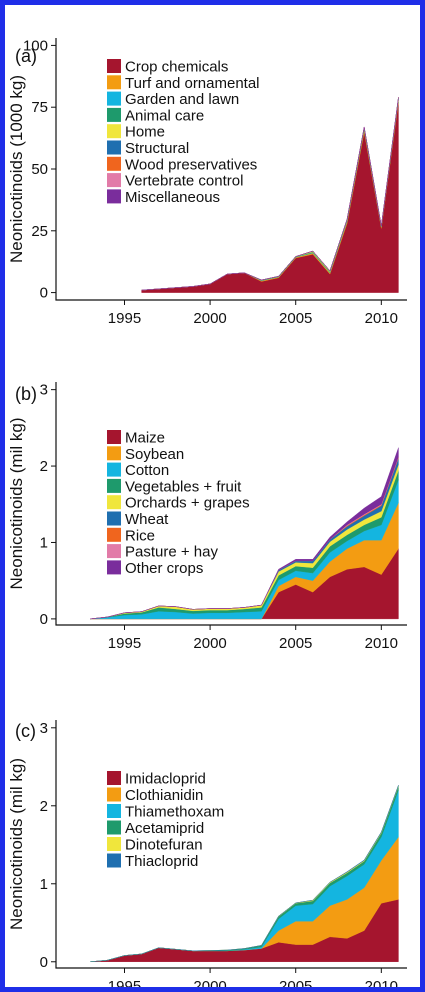 Image resolution: width=425 pixels, height=992 pixels. Describe the element at coordinates (191, 164) in the screenshot. I see `legend-label: Wood preservatives` at that location.